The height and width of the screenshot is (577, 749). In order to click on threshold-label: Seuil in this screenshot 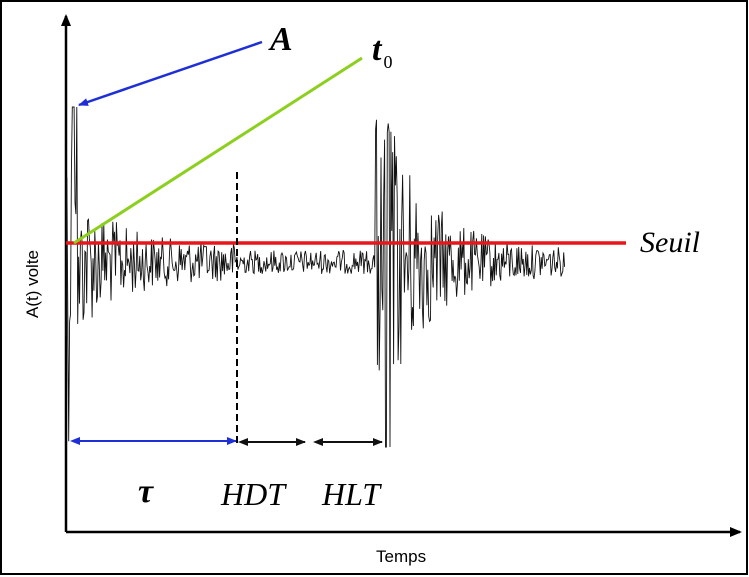, I will do `click(670, 242)`.